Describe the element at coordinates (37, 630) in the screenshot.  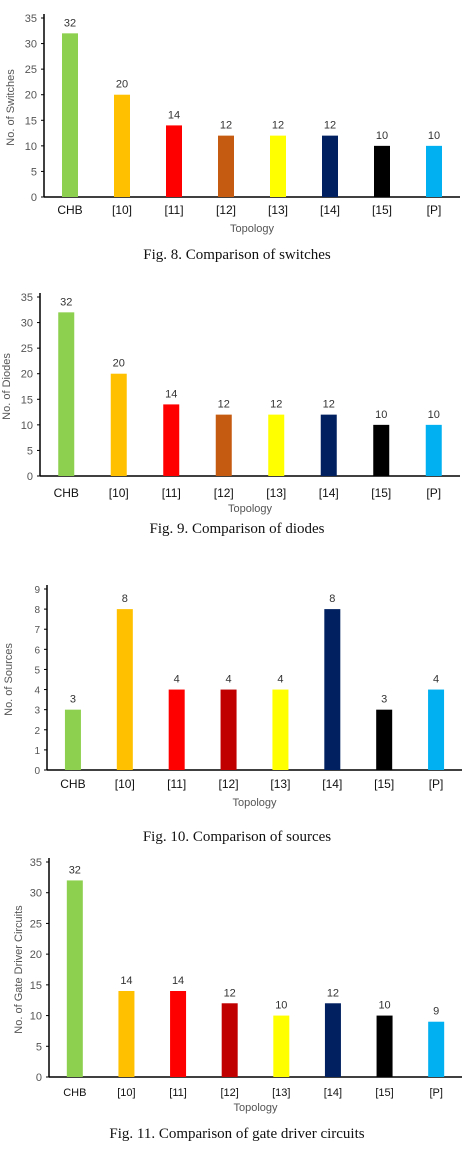
I see `y-tick-label: 7` at that location.